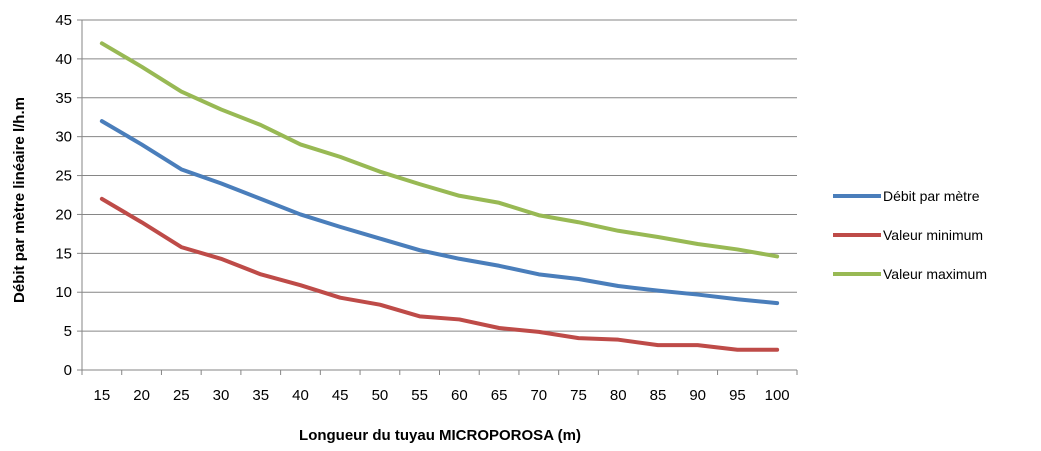 This screenshot has width=1041, height=451. What do you see at coordinates (63, 98) in the screenshot?
I see `y-tick-label: 35` at bounding box center [63, 98].